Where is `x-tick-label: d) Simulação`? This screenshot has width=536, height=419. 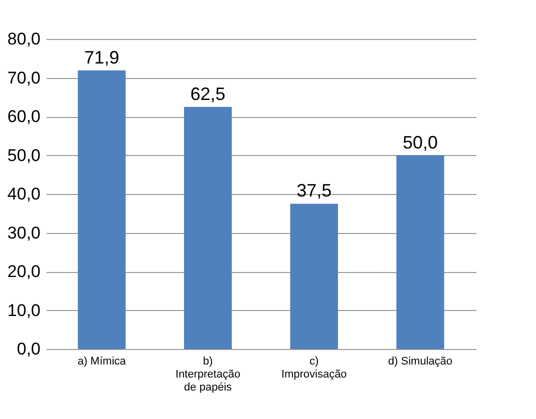
x-tick-label: d) Simulação is located at coordinates (420, 362).